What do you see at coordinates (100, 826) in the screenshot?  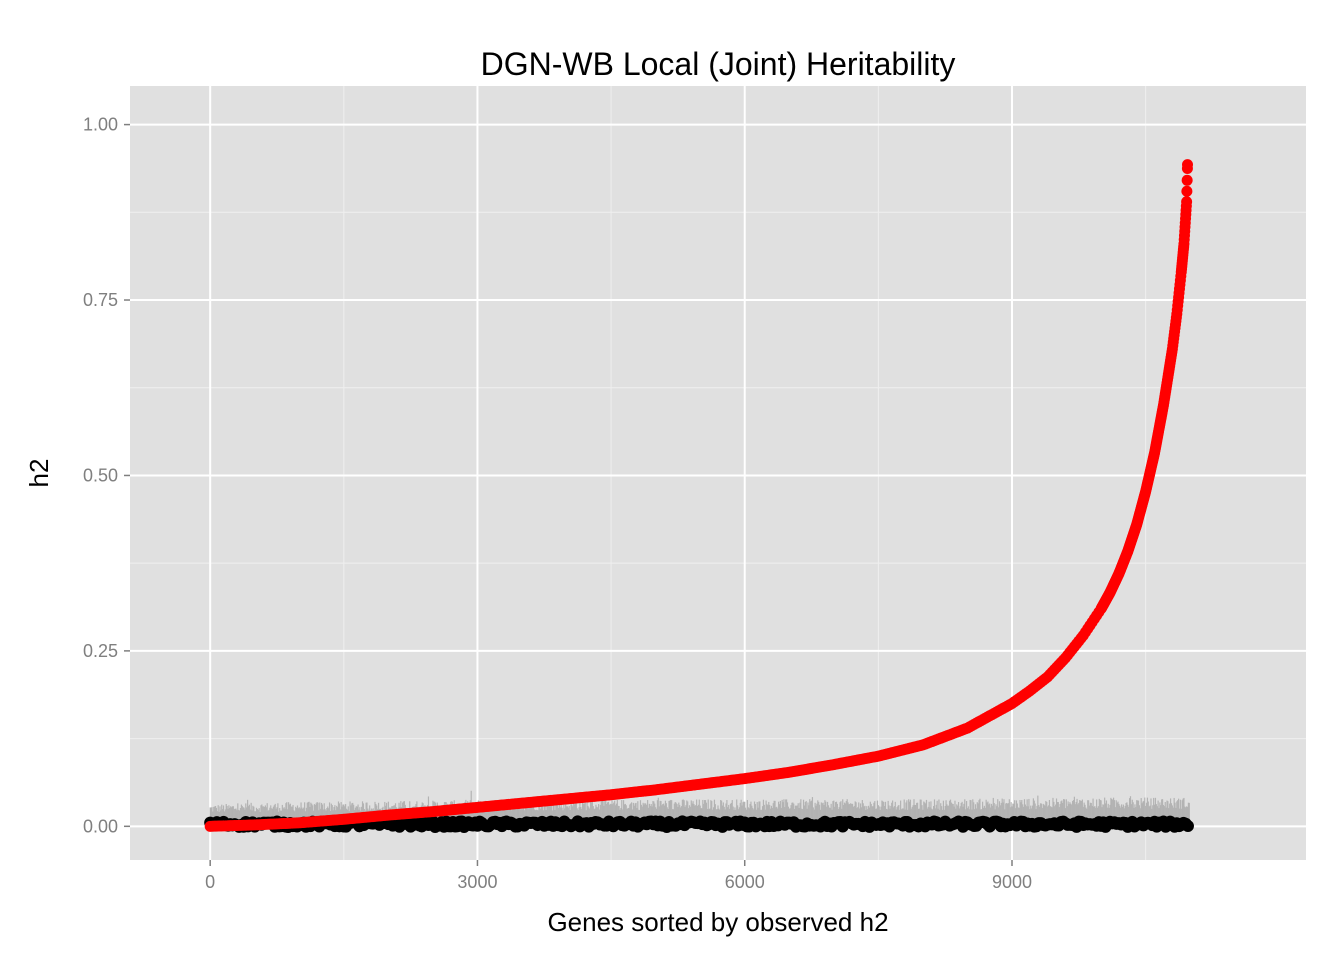 I see `y-tick-label: 0.00` at bounding box center [100, 826].